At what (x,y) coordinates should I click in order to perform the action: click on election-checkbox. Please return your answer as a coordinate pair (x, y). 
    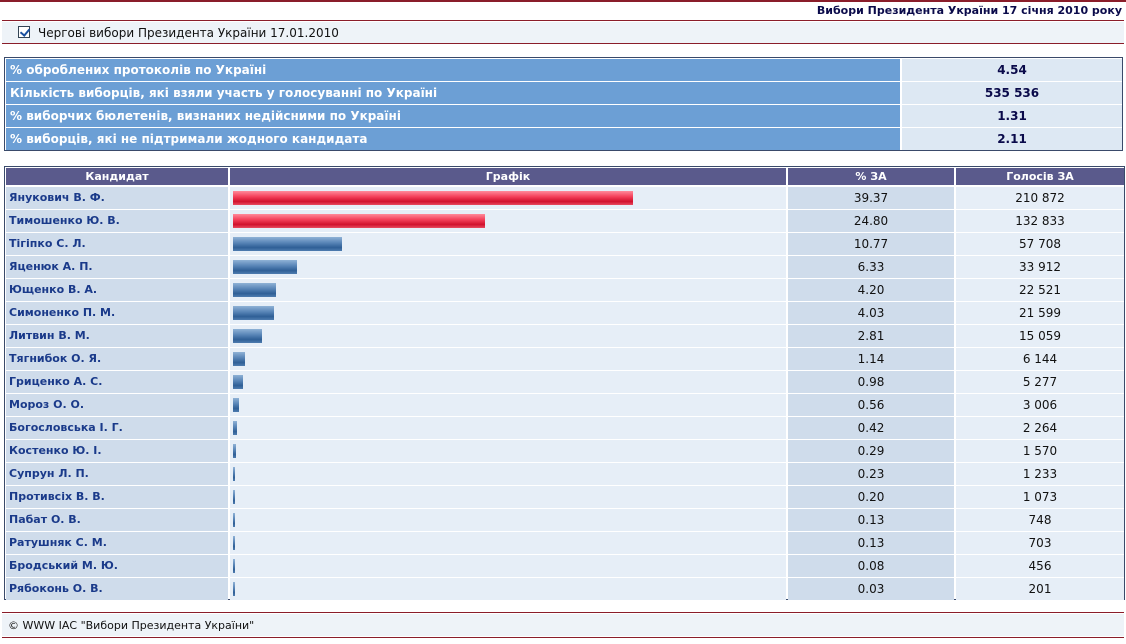
    Looking at the image, I should click on (24, 32).